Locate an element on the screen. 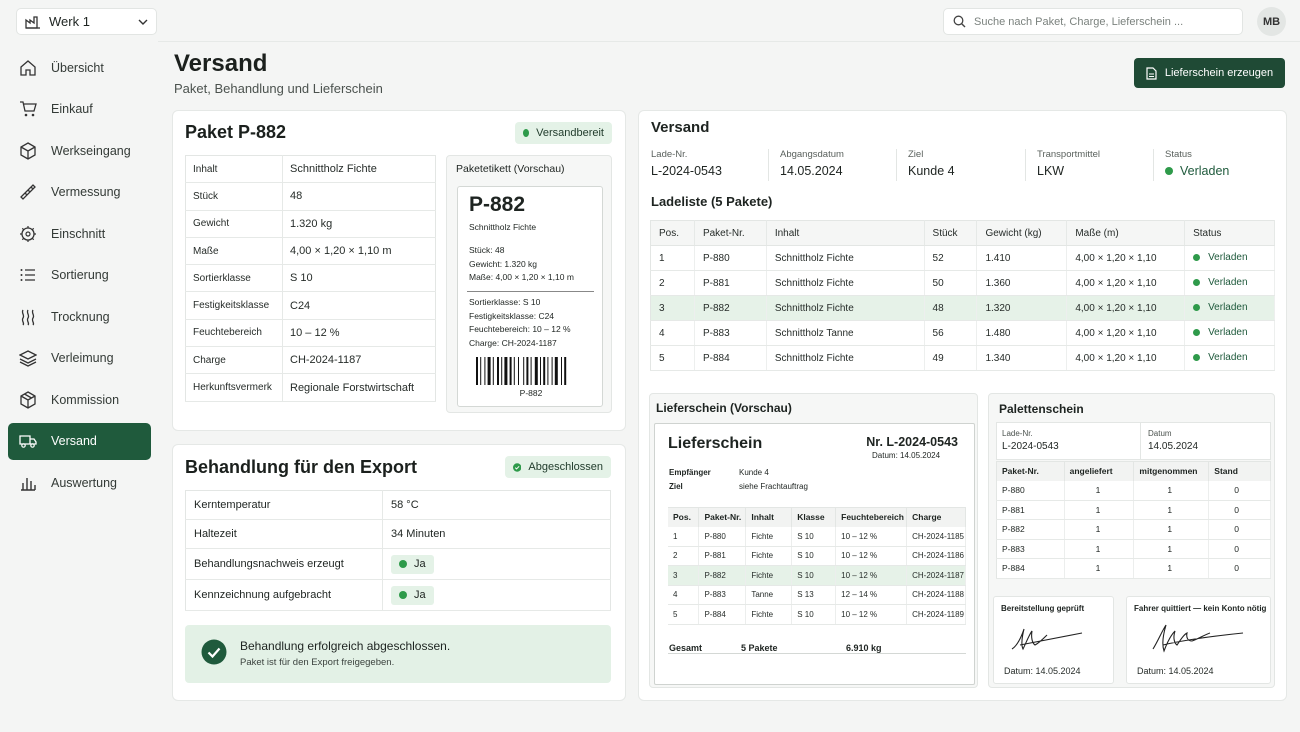 The height and width of the screenshot is (732, 1300). package-status-badge: Versandbereit is located at coordinates (563, 133).